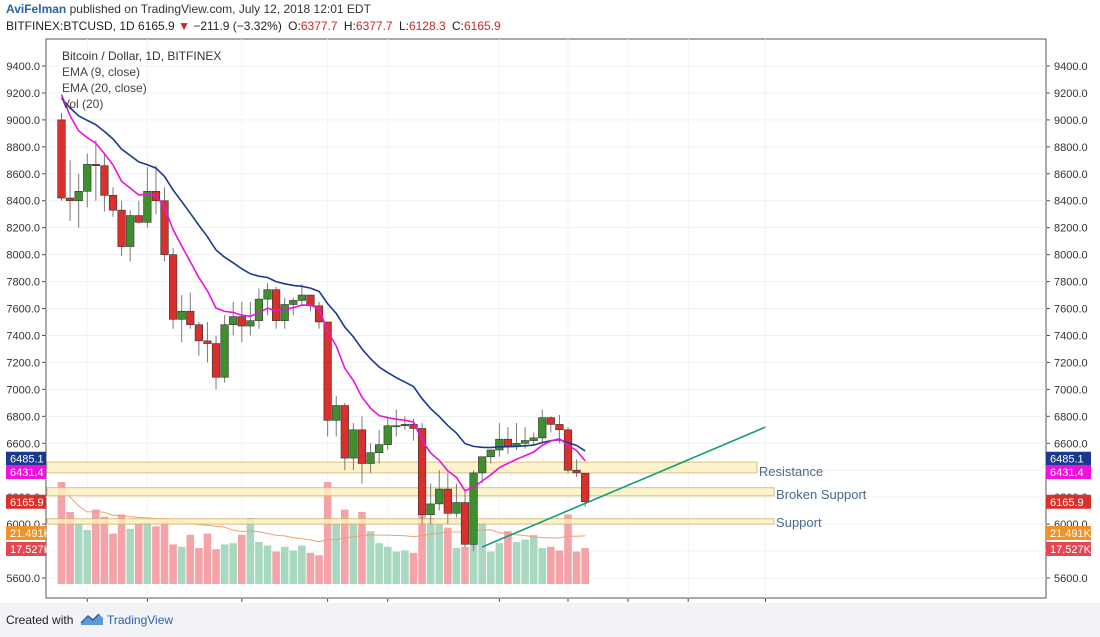 The image size is (1100, 637). What do you see at coordinates (23, 336) in the screenshot?
I see `y-tick-label-left: 7400.0` at bounding box center [23, 336].